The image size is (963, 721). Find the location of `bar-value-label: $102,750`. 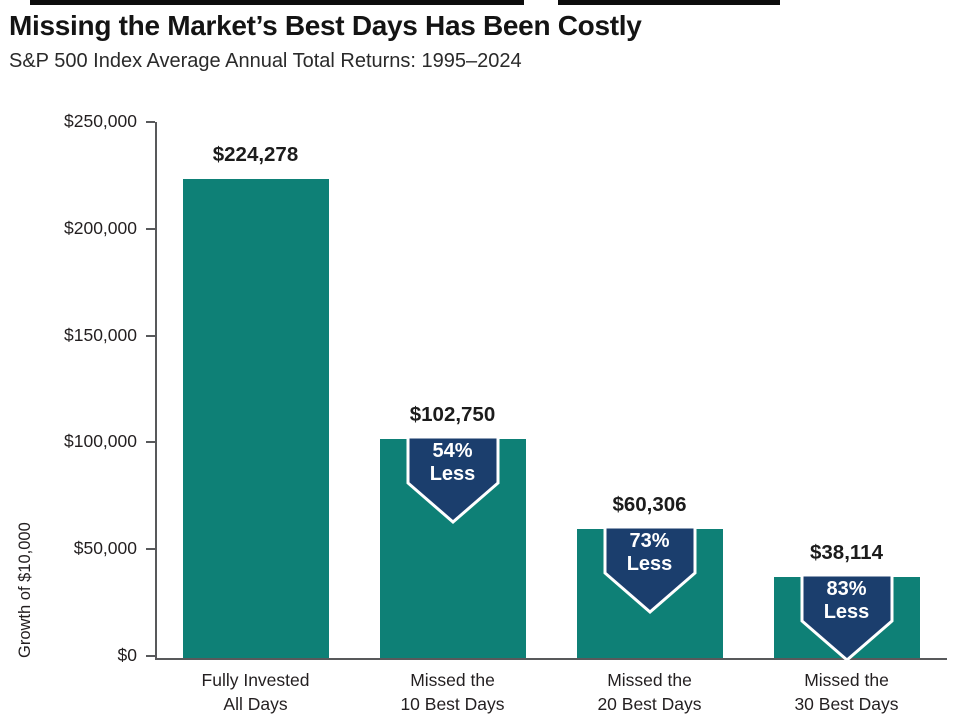

bar-value-label: $102,750 is located at coordinates (452, 414).